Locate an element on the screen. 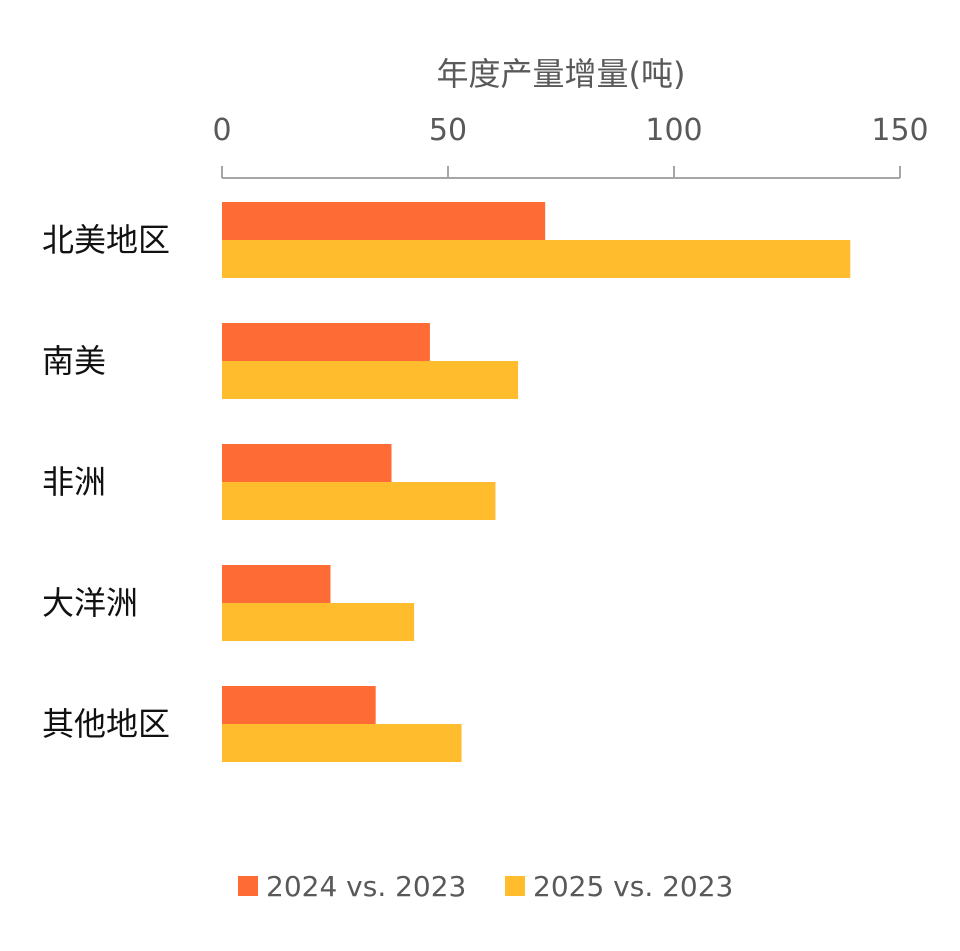 This screenshot has height=951, width=960. legend: 2024 vs. 2023 2025 vs. 2023 is located at coordinates (485, 886).